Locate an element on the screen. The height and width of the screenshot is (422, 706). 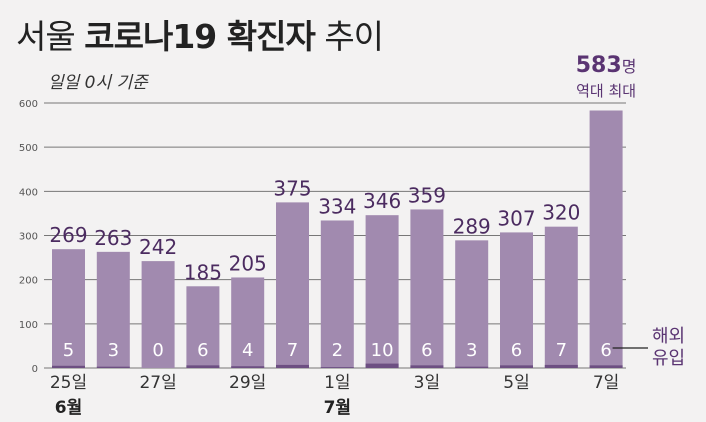
import-value-label: 10 is located at coordinates (382, 350).